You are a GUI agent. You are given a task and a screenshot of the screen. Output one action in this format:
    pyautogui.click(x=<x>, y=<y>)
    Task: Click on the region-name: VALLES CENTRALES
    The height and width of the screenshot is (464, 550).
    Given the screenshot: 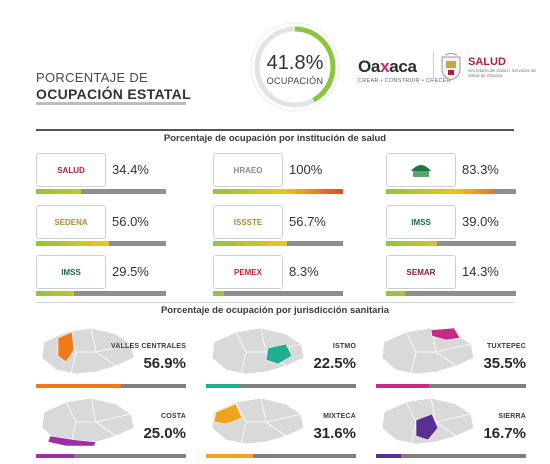 What is the action you would take?
    pyautogui.click(x=148, y=346)
    